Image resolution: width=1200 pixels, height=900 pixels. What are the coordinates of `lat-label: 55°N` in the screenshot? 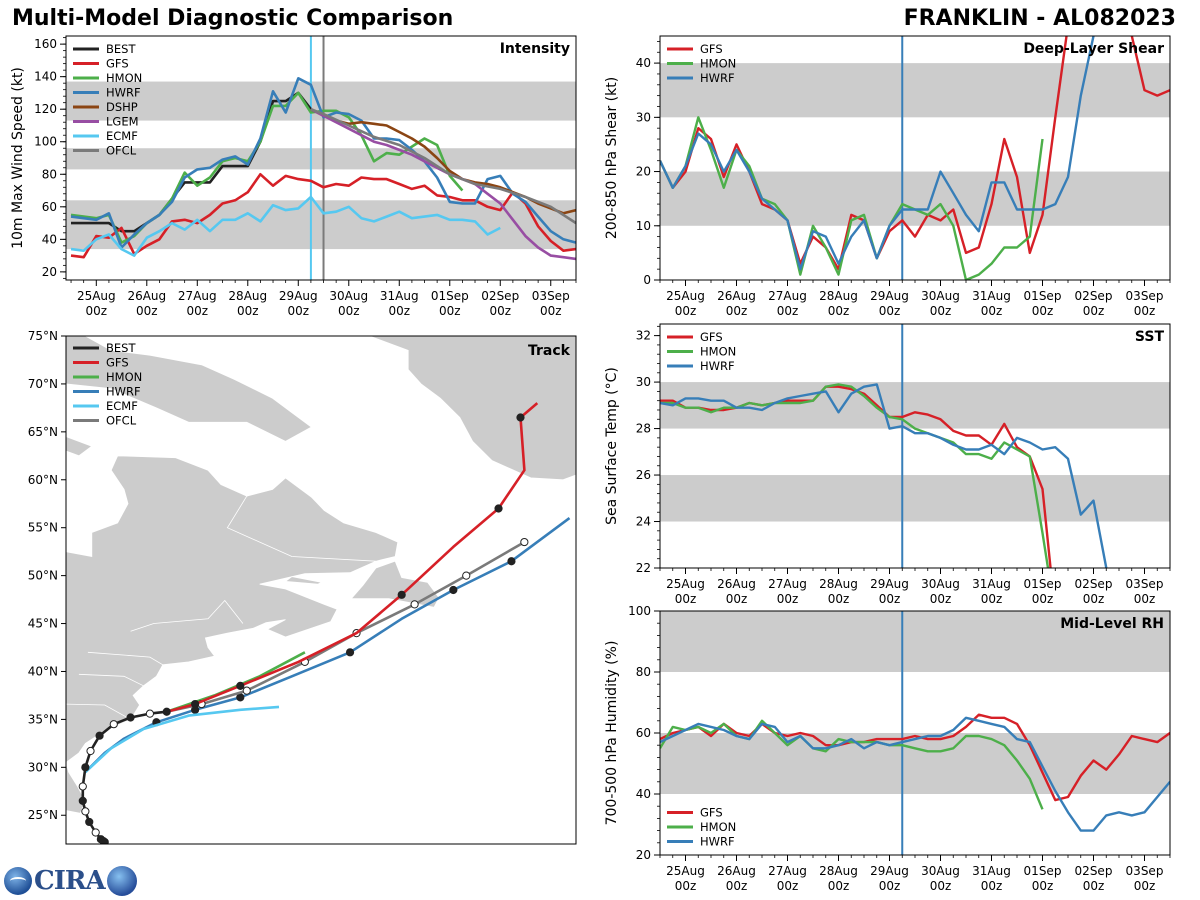 It's located at (43, 528).